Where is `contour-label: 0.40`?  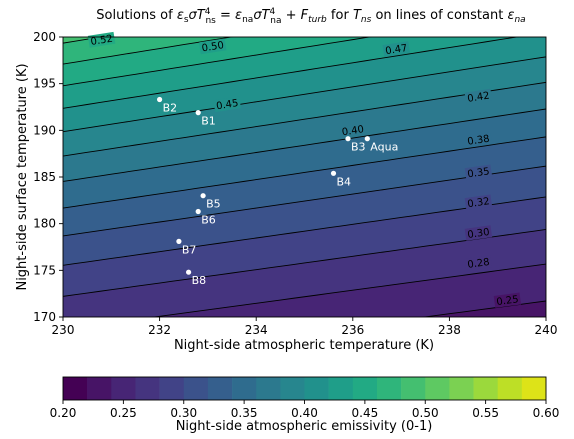 contour-label: 0.40 is located at coordinates (353, 131).